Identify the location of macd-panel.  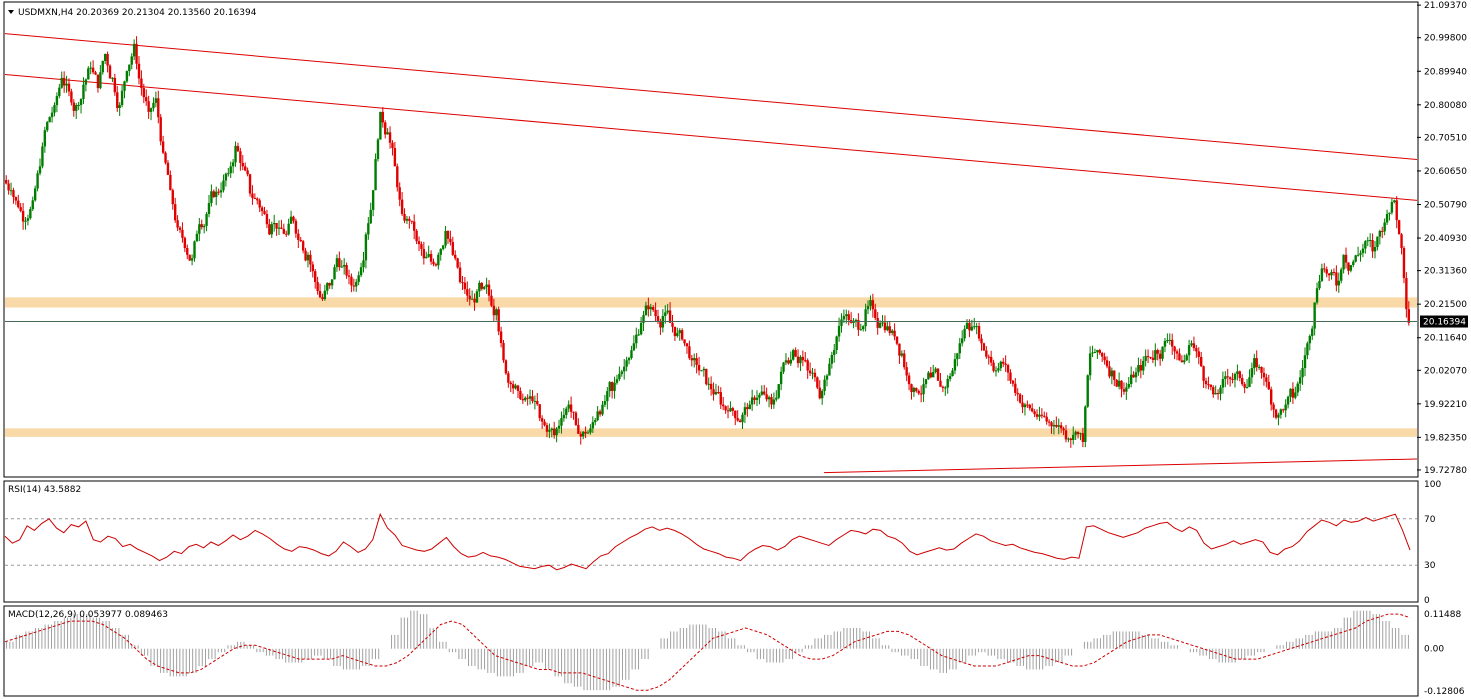
(711, 651).